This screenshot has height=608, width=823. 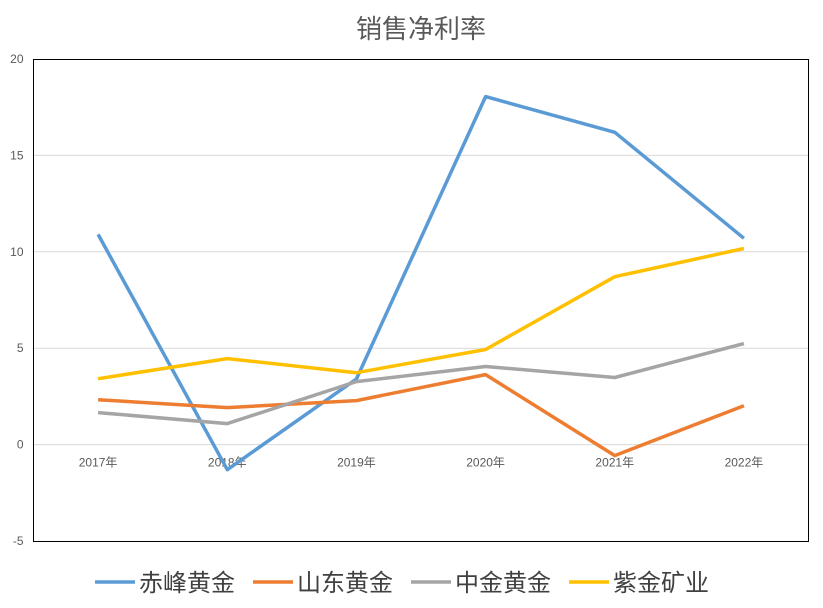 I want to click on legend-label: 赤峰黄金, so click(x=187, y=583).